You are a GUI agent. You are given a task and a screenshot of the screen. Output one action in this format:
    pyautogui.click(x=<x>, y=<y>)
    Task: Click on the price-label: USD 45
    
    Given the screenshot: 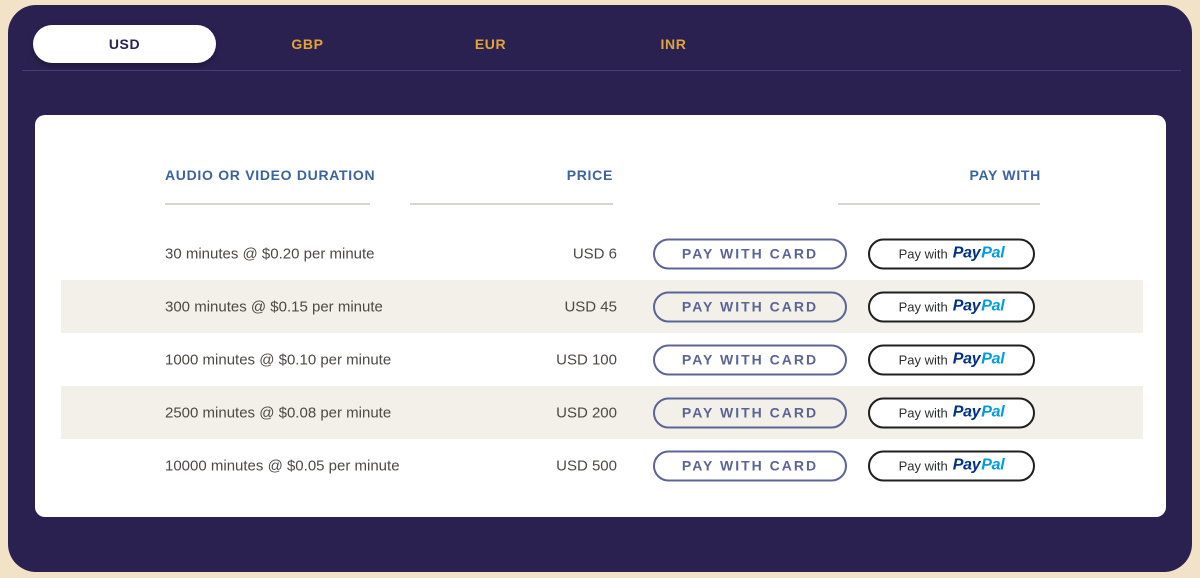 What is the action you would take?
    pyautogui.click(x=590, y=306)
    